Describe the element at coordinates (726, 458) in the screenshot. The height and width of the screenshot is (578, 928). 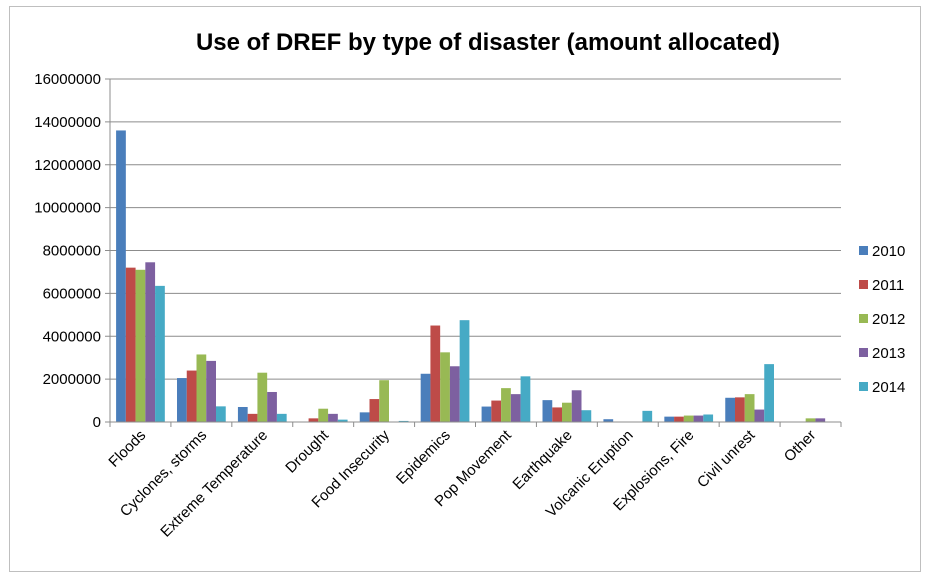
I see `x-category-label: Civil unrest` at that location.